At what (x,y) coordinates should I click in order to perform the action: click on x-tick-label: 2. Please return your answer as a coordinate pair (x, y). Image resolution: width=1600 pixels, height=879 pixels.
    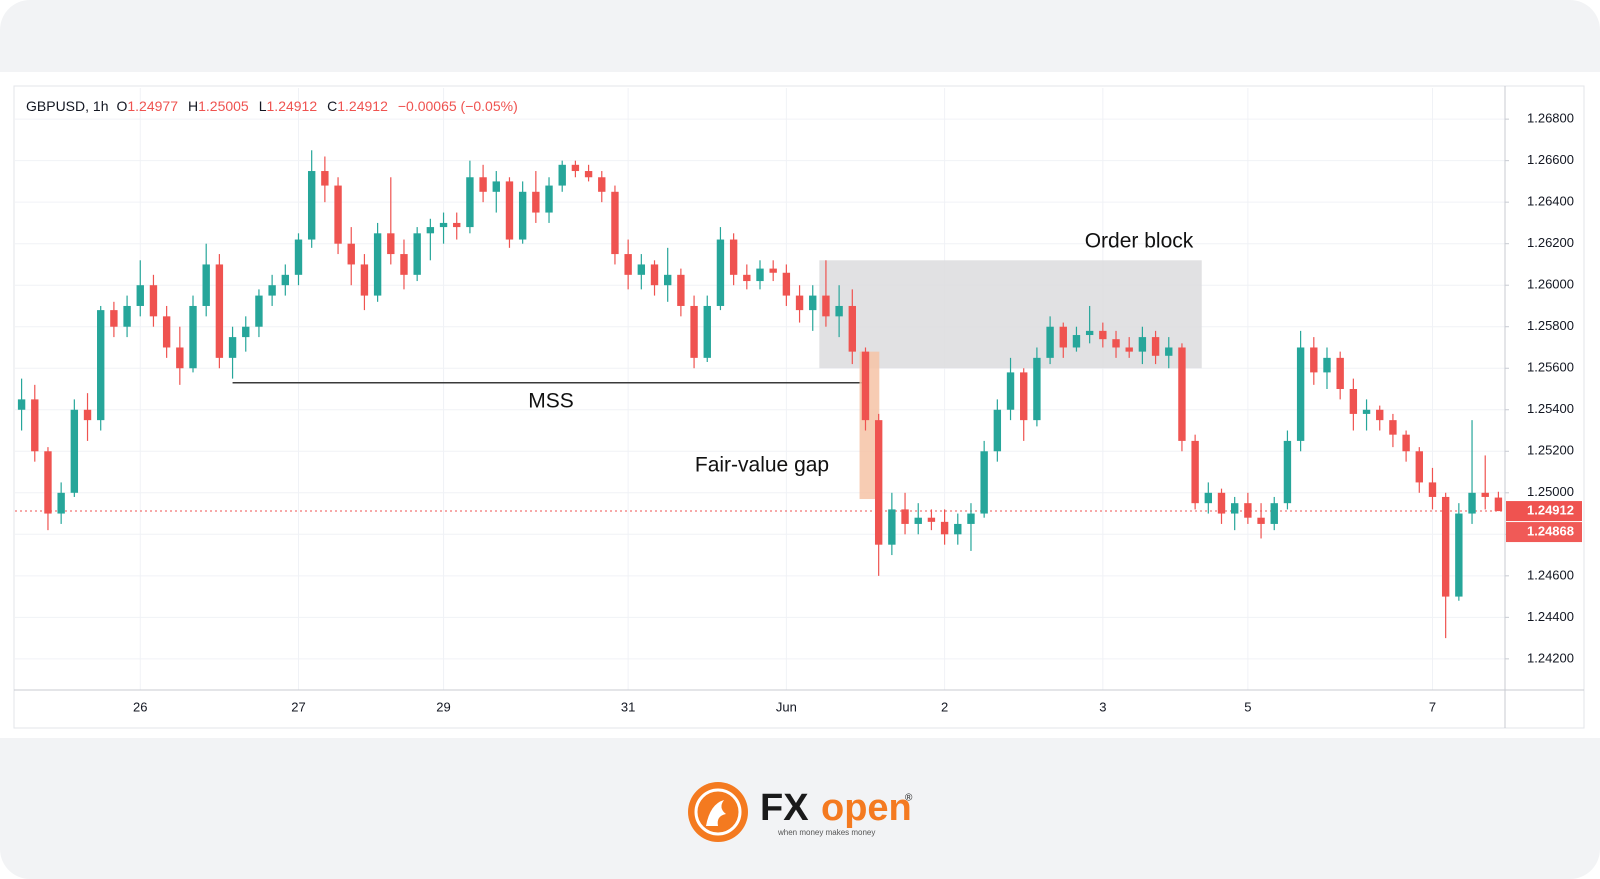
    Looking at the image, I should click on (944, 706).